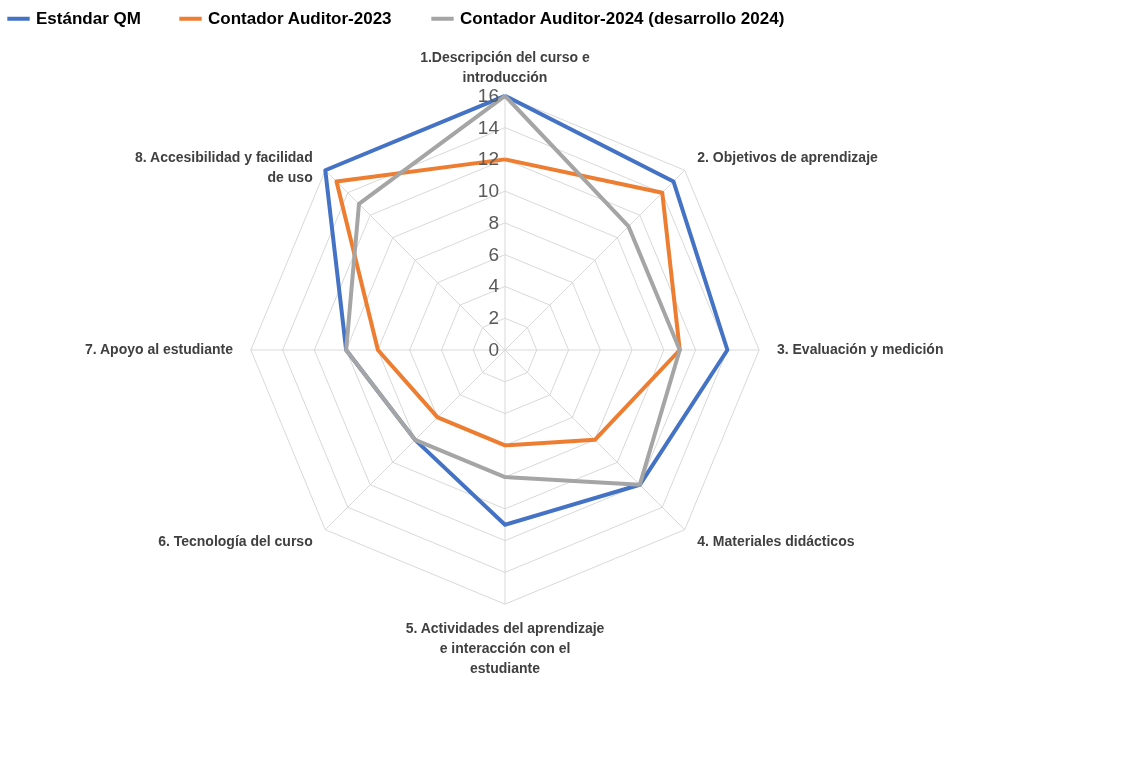 The width and height of the screenshot is (1138, 762). What do you see at coordinates (505, 647) in the screenshot?
I see `spoke-label: 5. Actividades del aprendizaje e interacción con el estudiante` at bounding box center [505, 647].